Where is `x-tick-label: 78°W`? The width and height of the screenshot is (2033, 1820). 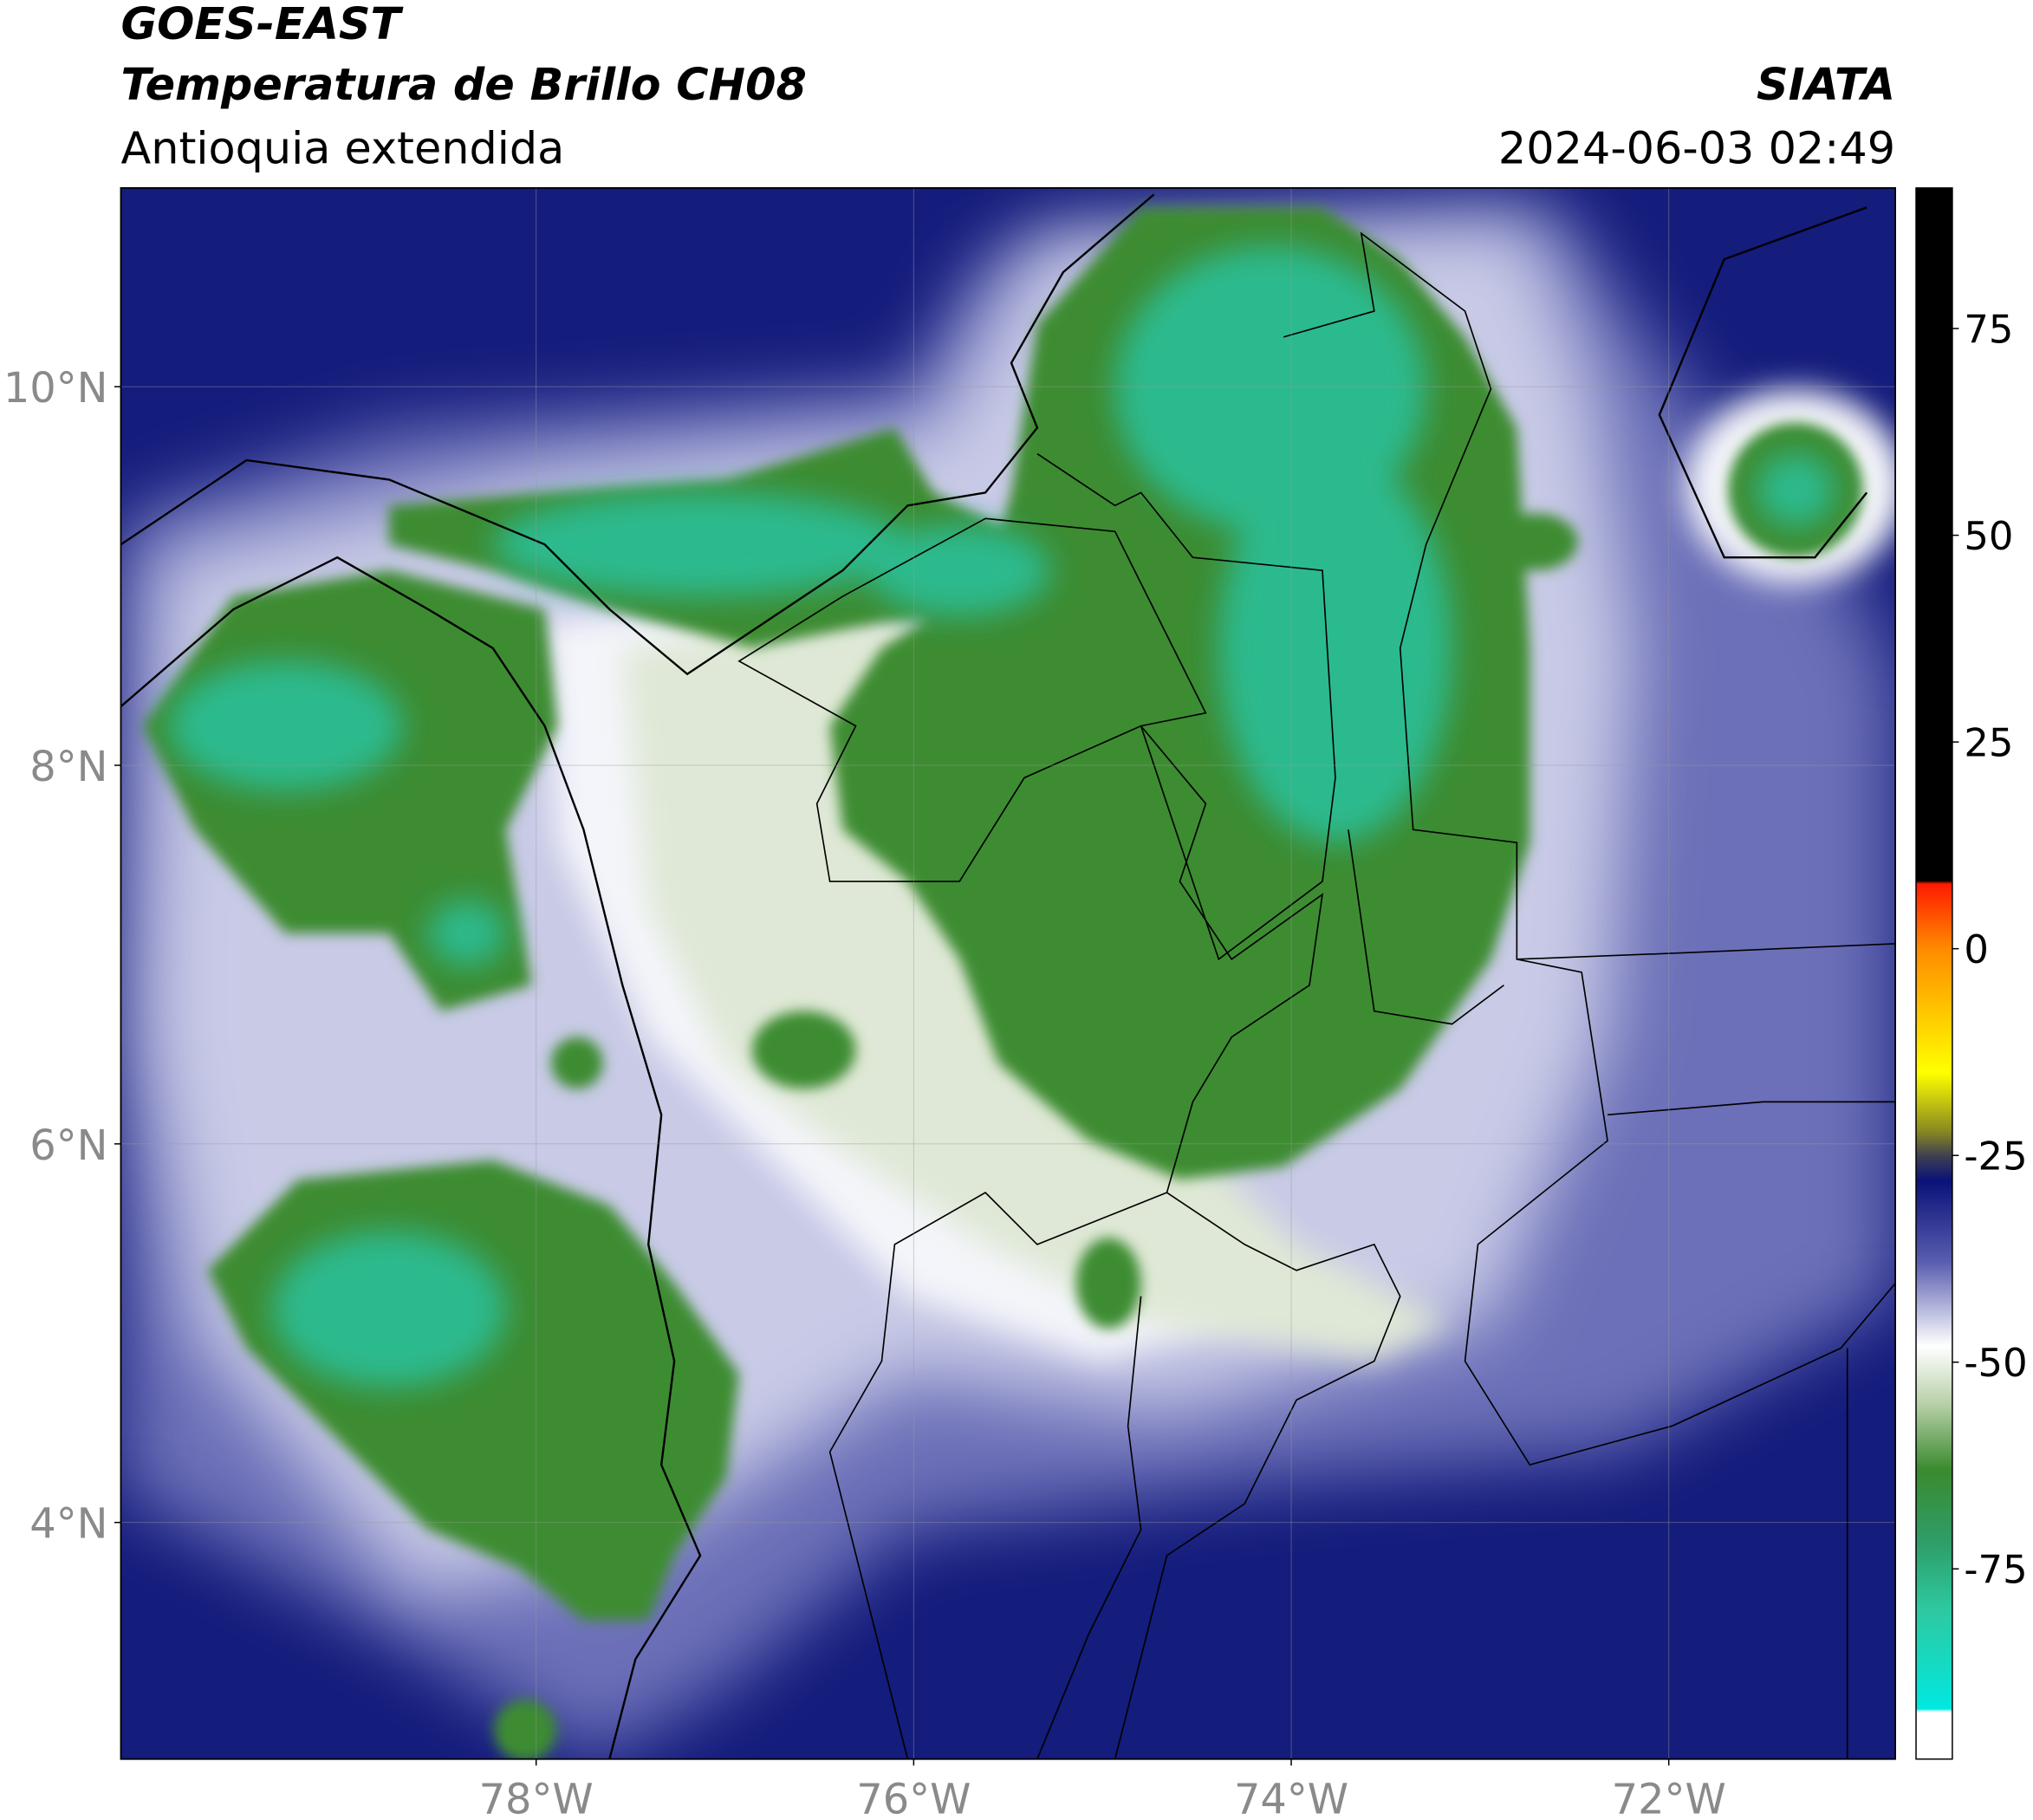 x-tick-label: 78°W is located at coordinates (536, 1798).